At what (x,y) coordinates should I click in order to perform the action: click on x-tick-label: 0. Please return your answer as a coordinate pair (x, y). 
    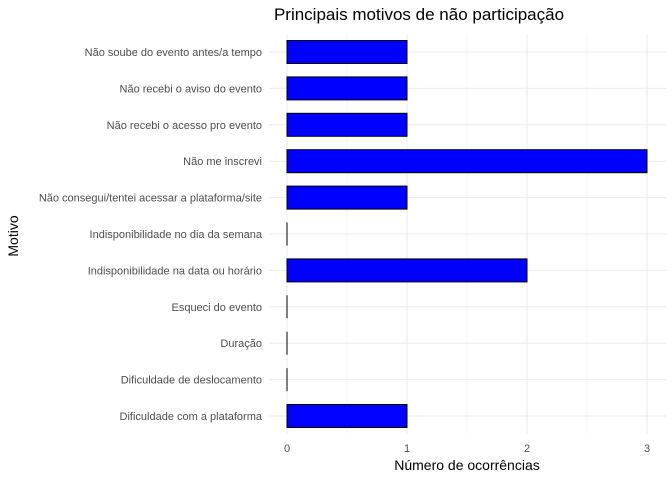
    Looking at the image, I should click on (287, 449).